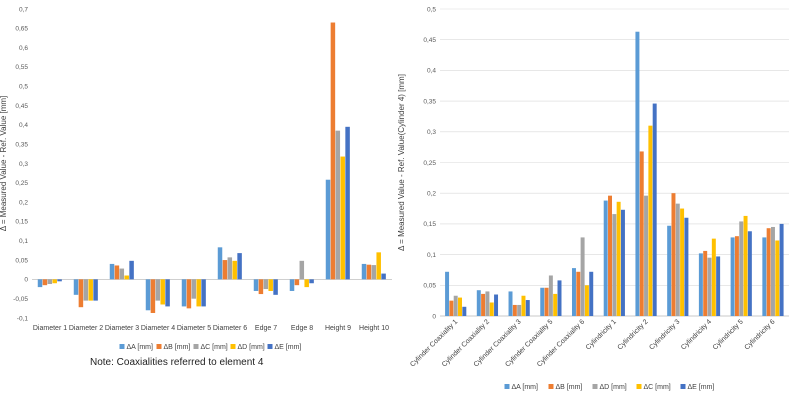 This screenshot has width=790, height=400. I want to click on legend-label: ΔB [mm], so click(569, 387).